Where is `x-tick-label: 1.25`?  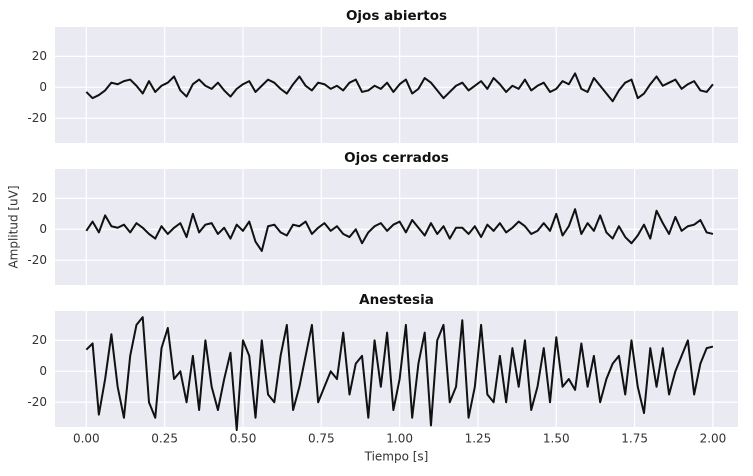
x-tick-label: 1.25 is located at coordinates (478, 439).